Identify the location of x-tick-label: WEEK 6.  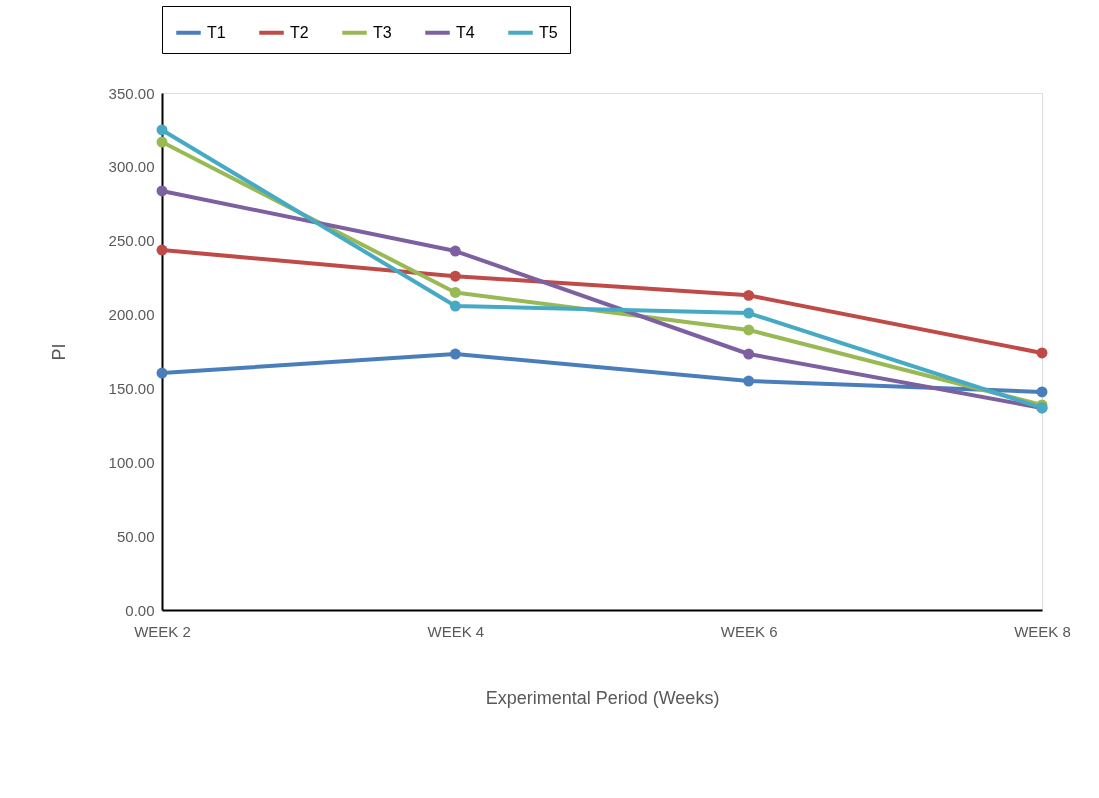
(749, 631).